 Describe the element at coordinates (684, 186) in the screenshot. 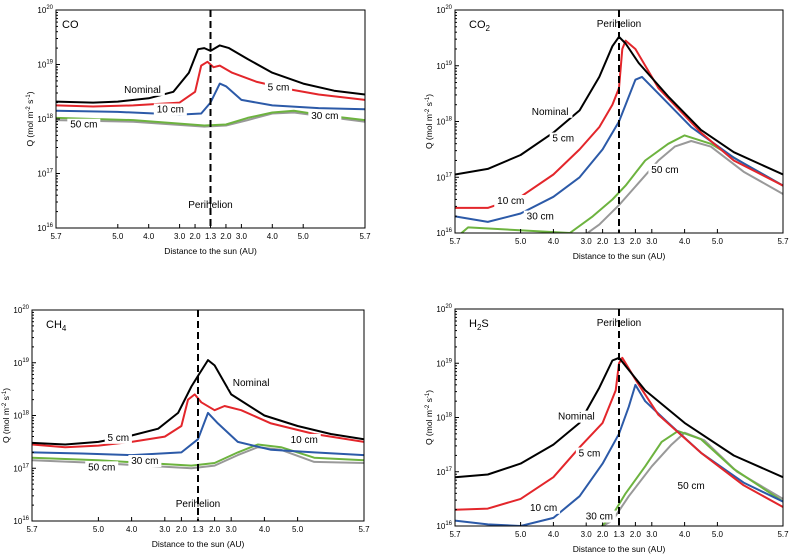

I see `series-line-50-cm` at that location.